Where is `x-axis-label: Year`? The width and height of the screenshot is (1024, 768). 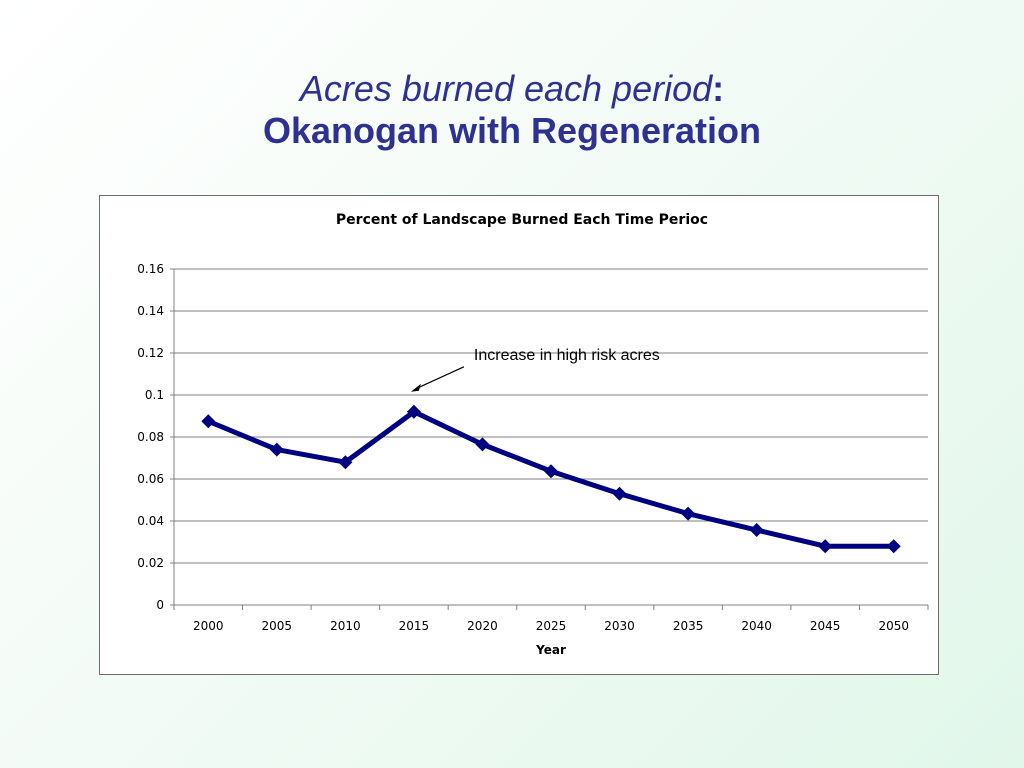
x-axis-label: Year is located at coordinates (550, 650).